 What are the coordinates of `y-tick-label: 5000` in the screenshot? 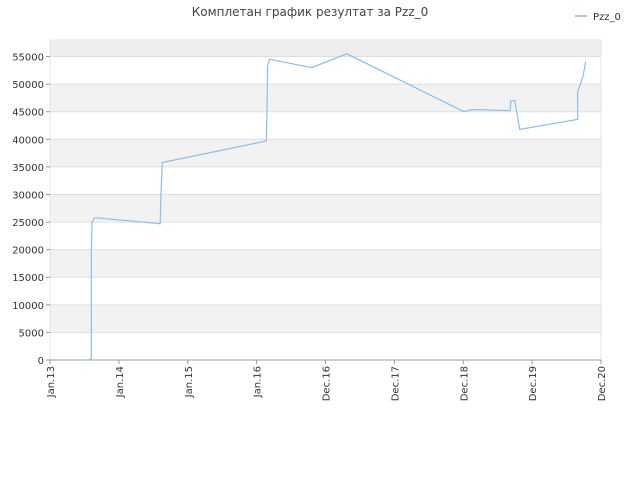 It's located at (31, 333).